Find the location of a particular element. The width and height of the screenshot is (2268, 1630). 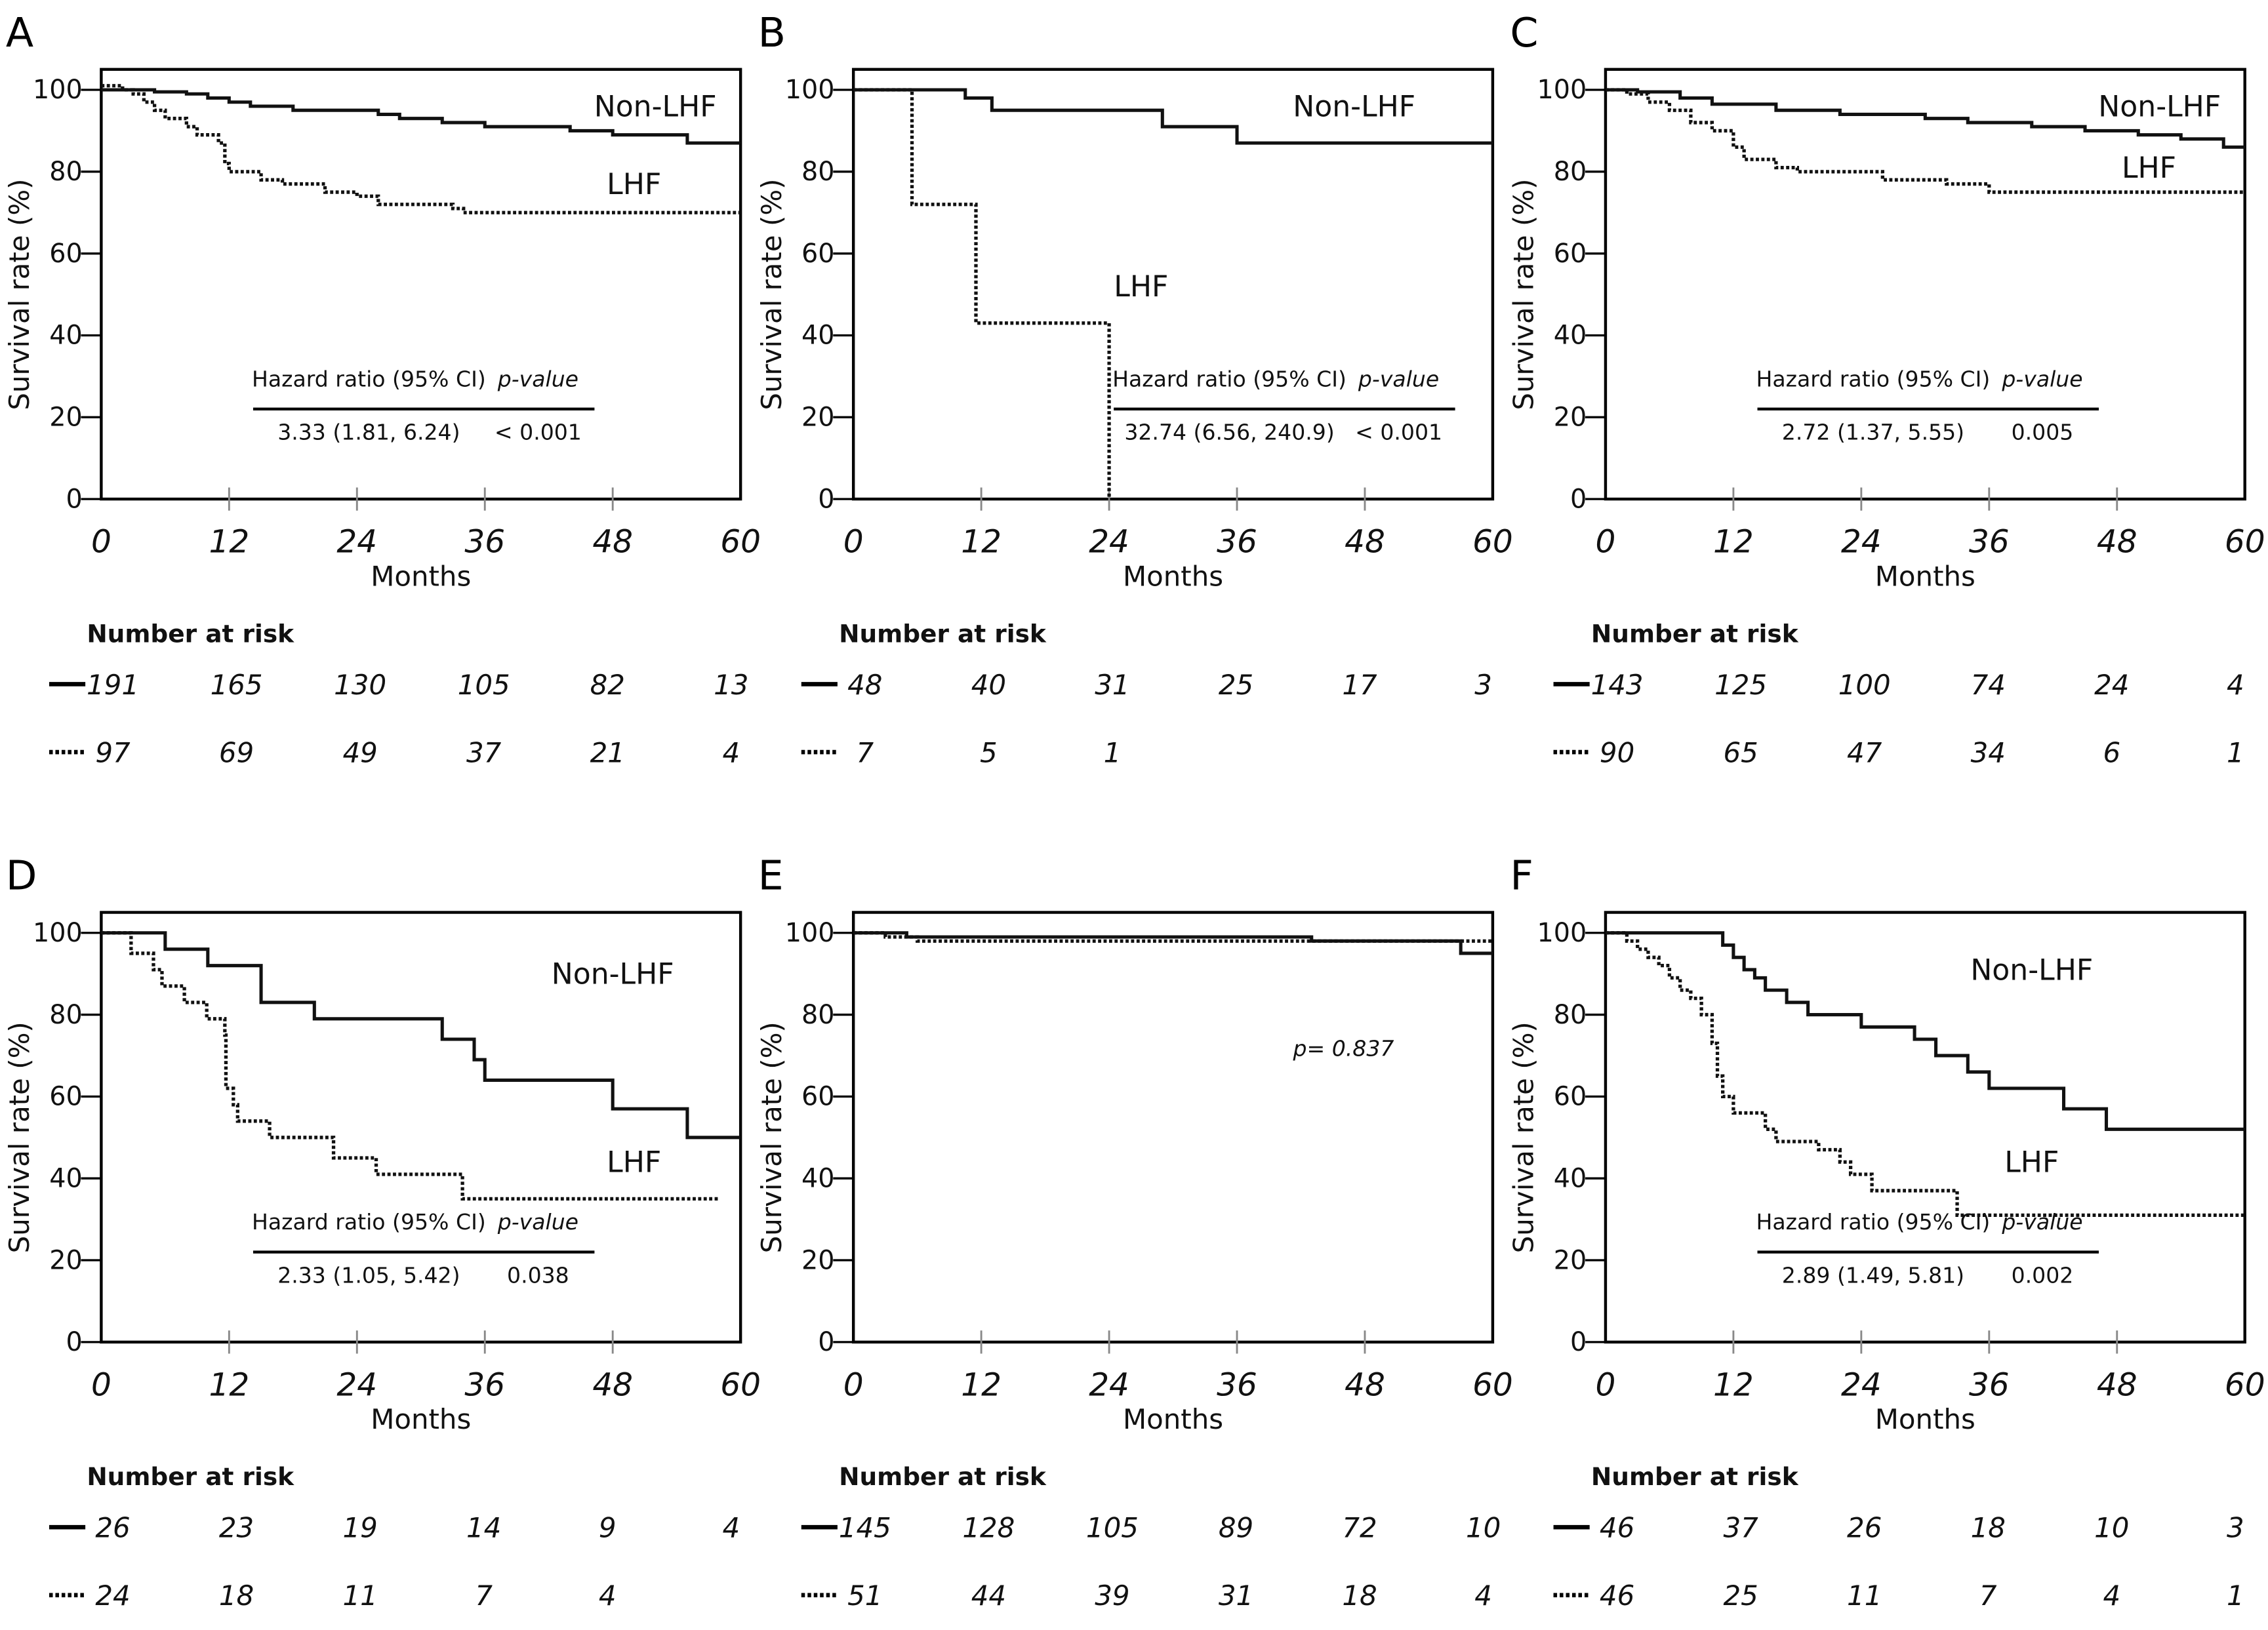

risk-count: 82 is located at coordinates (607, 685).